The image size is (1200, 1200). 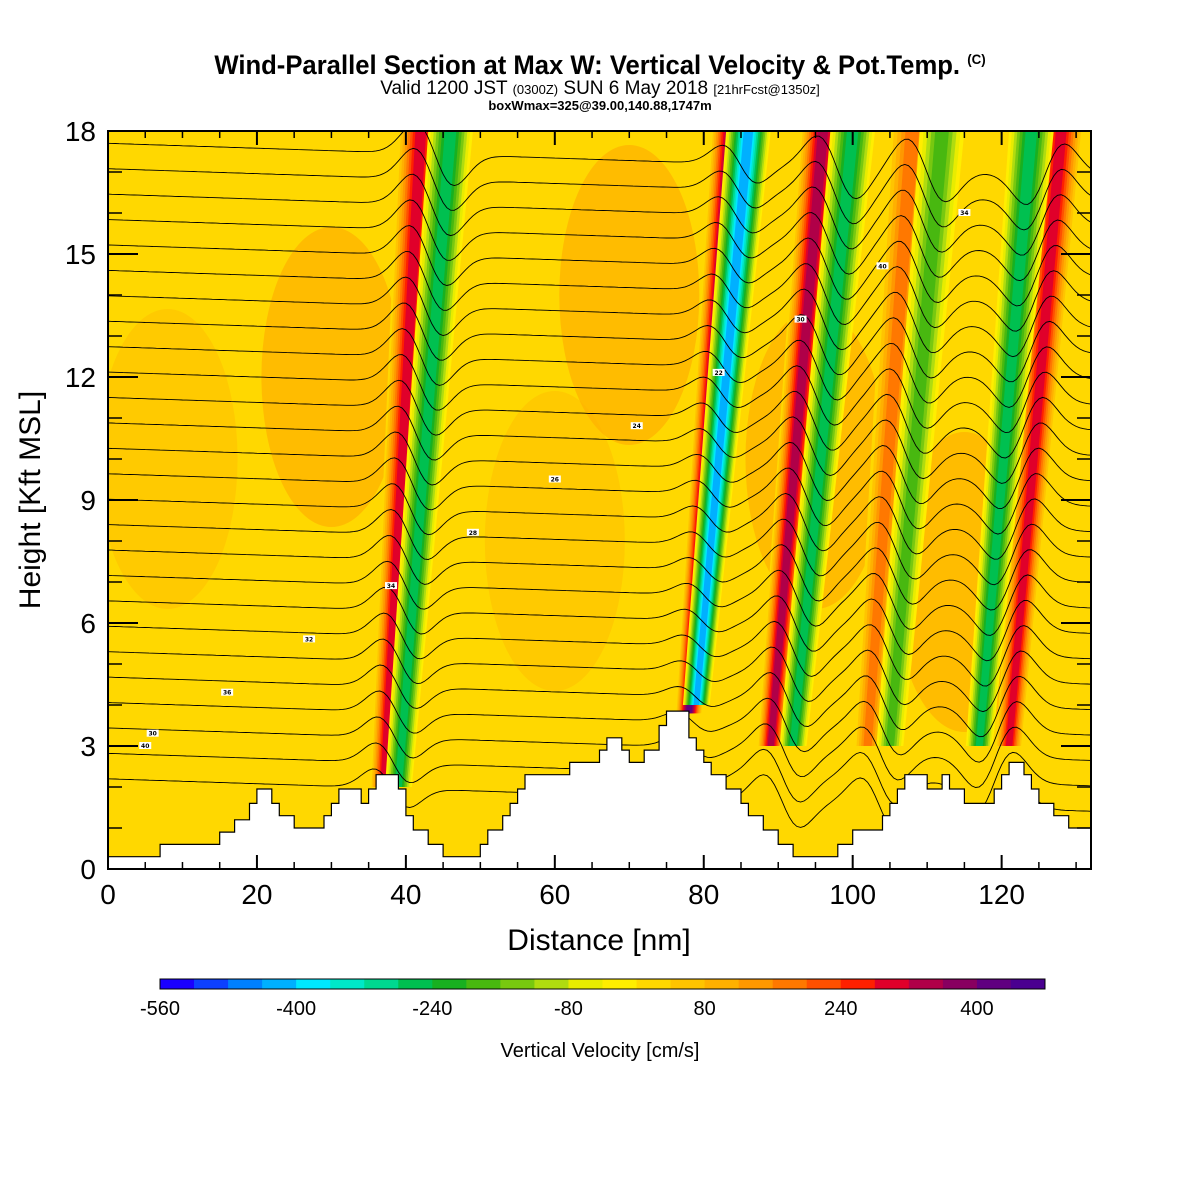 I want to click on contour-label-group: 40, so click(x=882, y=266).